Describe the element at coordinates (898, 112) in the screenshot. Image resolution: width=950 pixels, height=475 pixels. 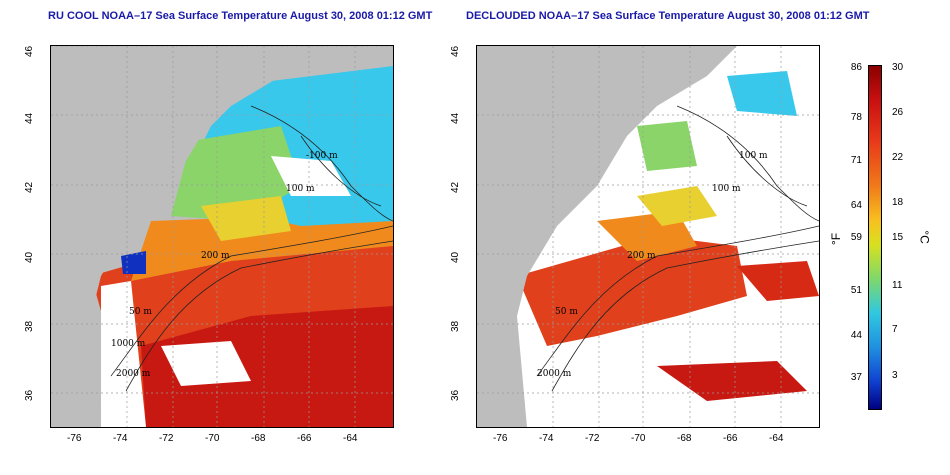
I see `colorbar-c-tick: 26` at that location.